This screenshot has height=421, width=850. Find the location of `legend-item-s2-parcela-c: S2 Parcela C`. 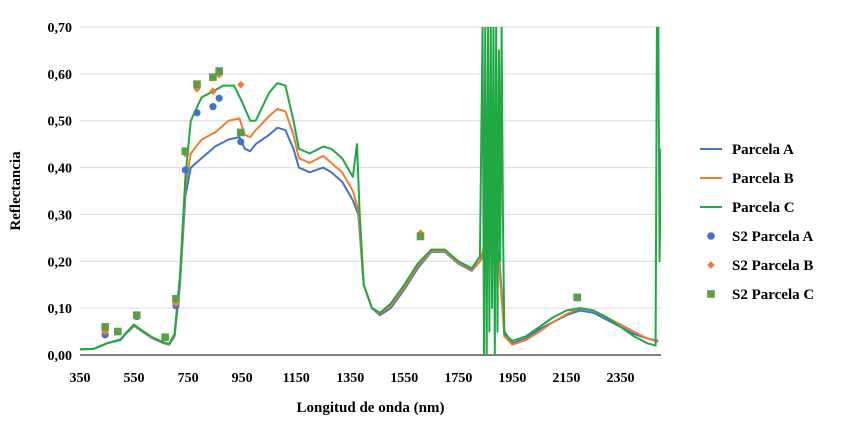

legend-item-s2-parcela-c: S2 Parcela C is located at coordinates (760, 295).